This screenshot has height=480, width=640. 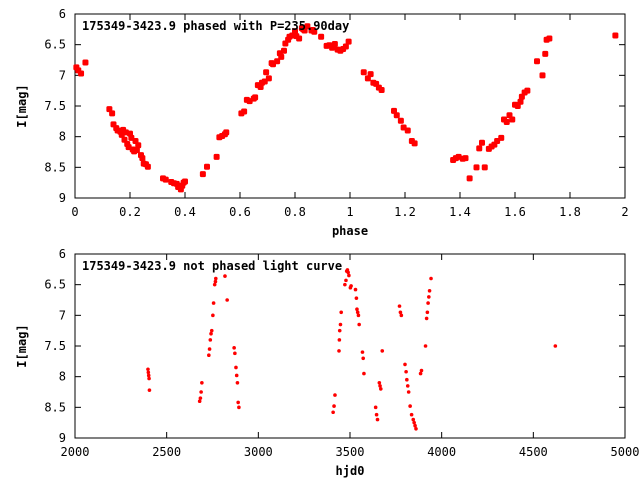 I want to click on x-axis-label: hjd0, so click(x=350, y=471).